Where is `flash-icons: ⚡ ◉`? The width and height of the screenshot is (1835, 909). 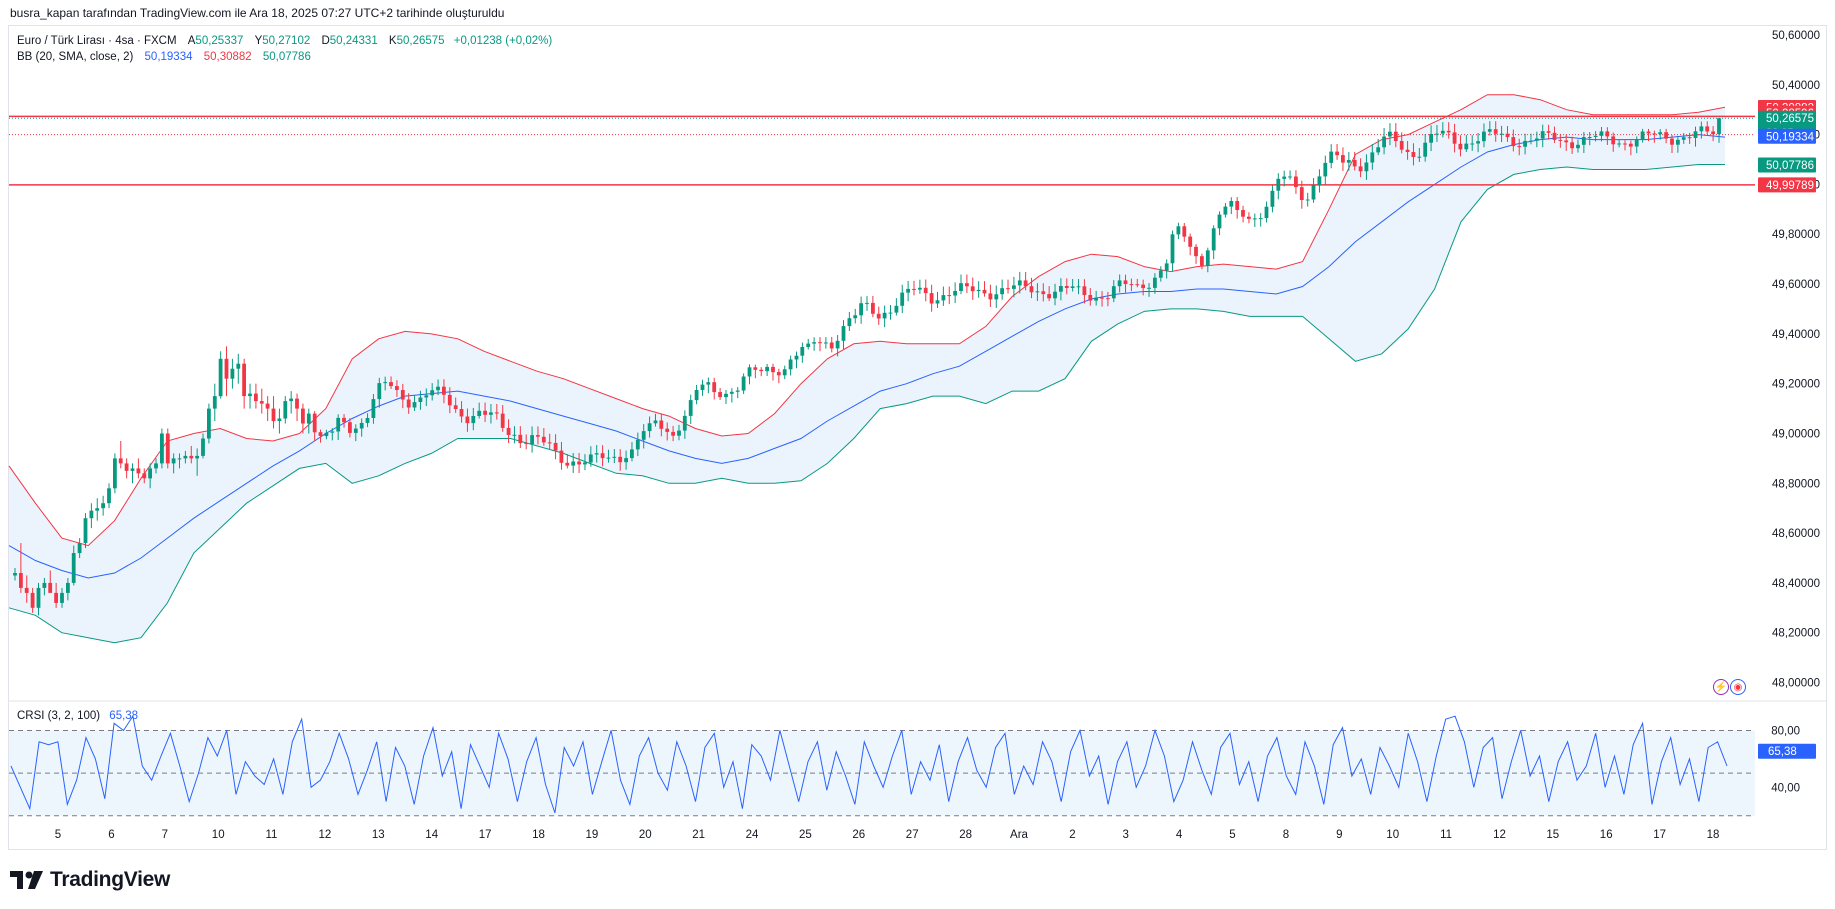
flash-icons: ⚡ ◉ is located at coordinates (1729, 687).